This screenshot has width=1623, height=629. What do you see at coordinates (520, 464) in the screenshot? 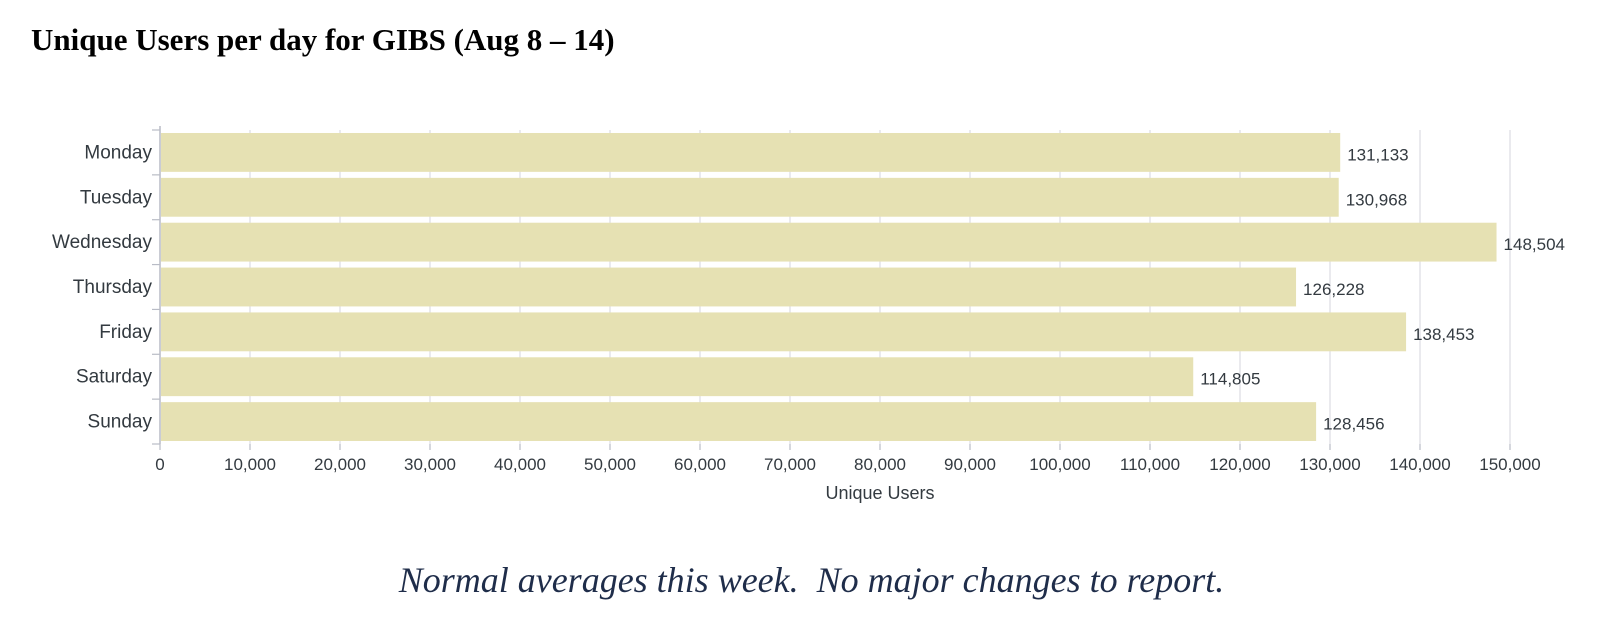
I see `x-tick-label: 40,000` at bounding box center [520, 464].